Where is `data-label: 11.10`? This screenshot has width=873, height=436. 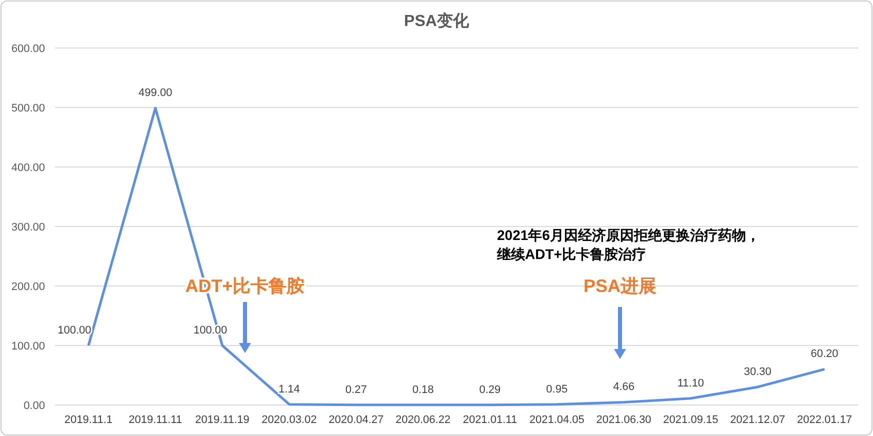 data-label: 11.10 is located at coordinates (690, 383).